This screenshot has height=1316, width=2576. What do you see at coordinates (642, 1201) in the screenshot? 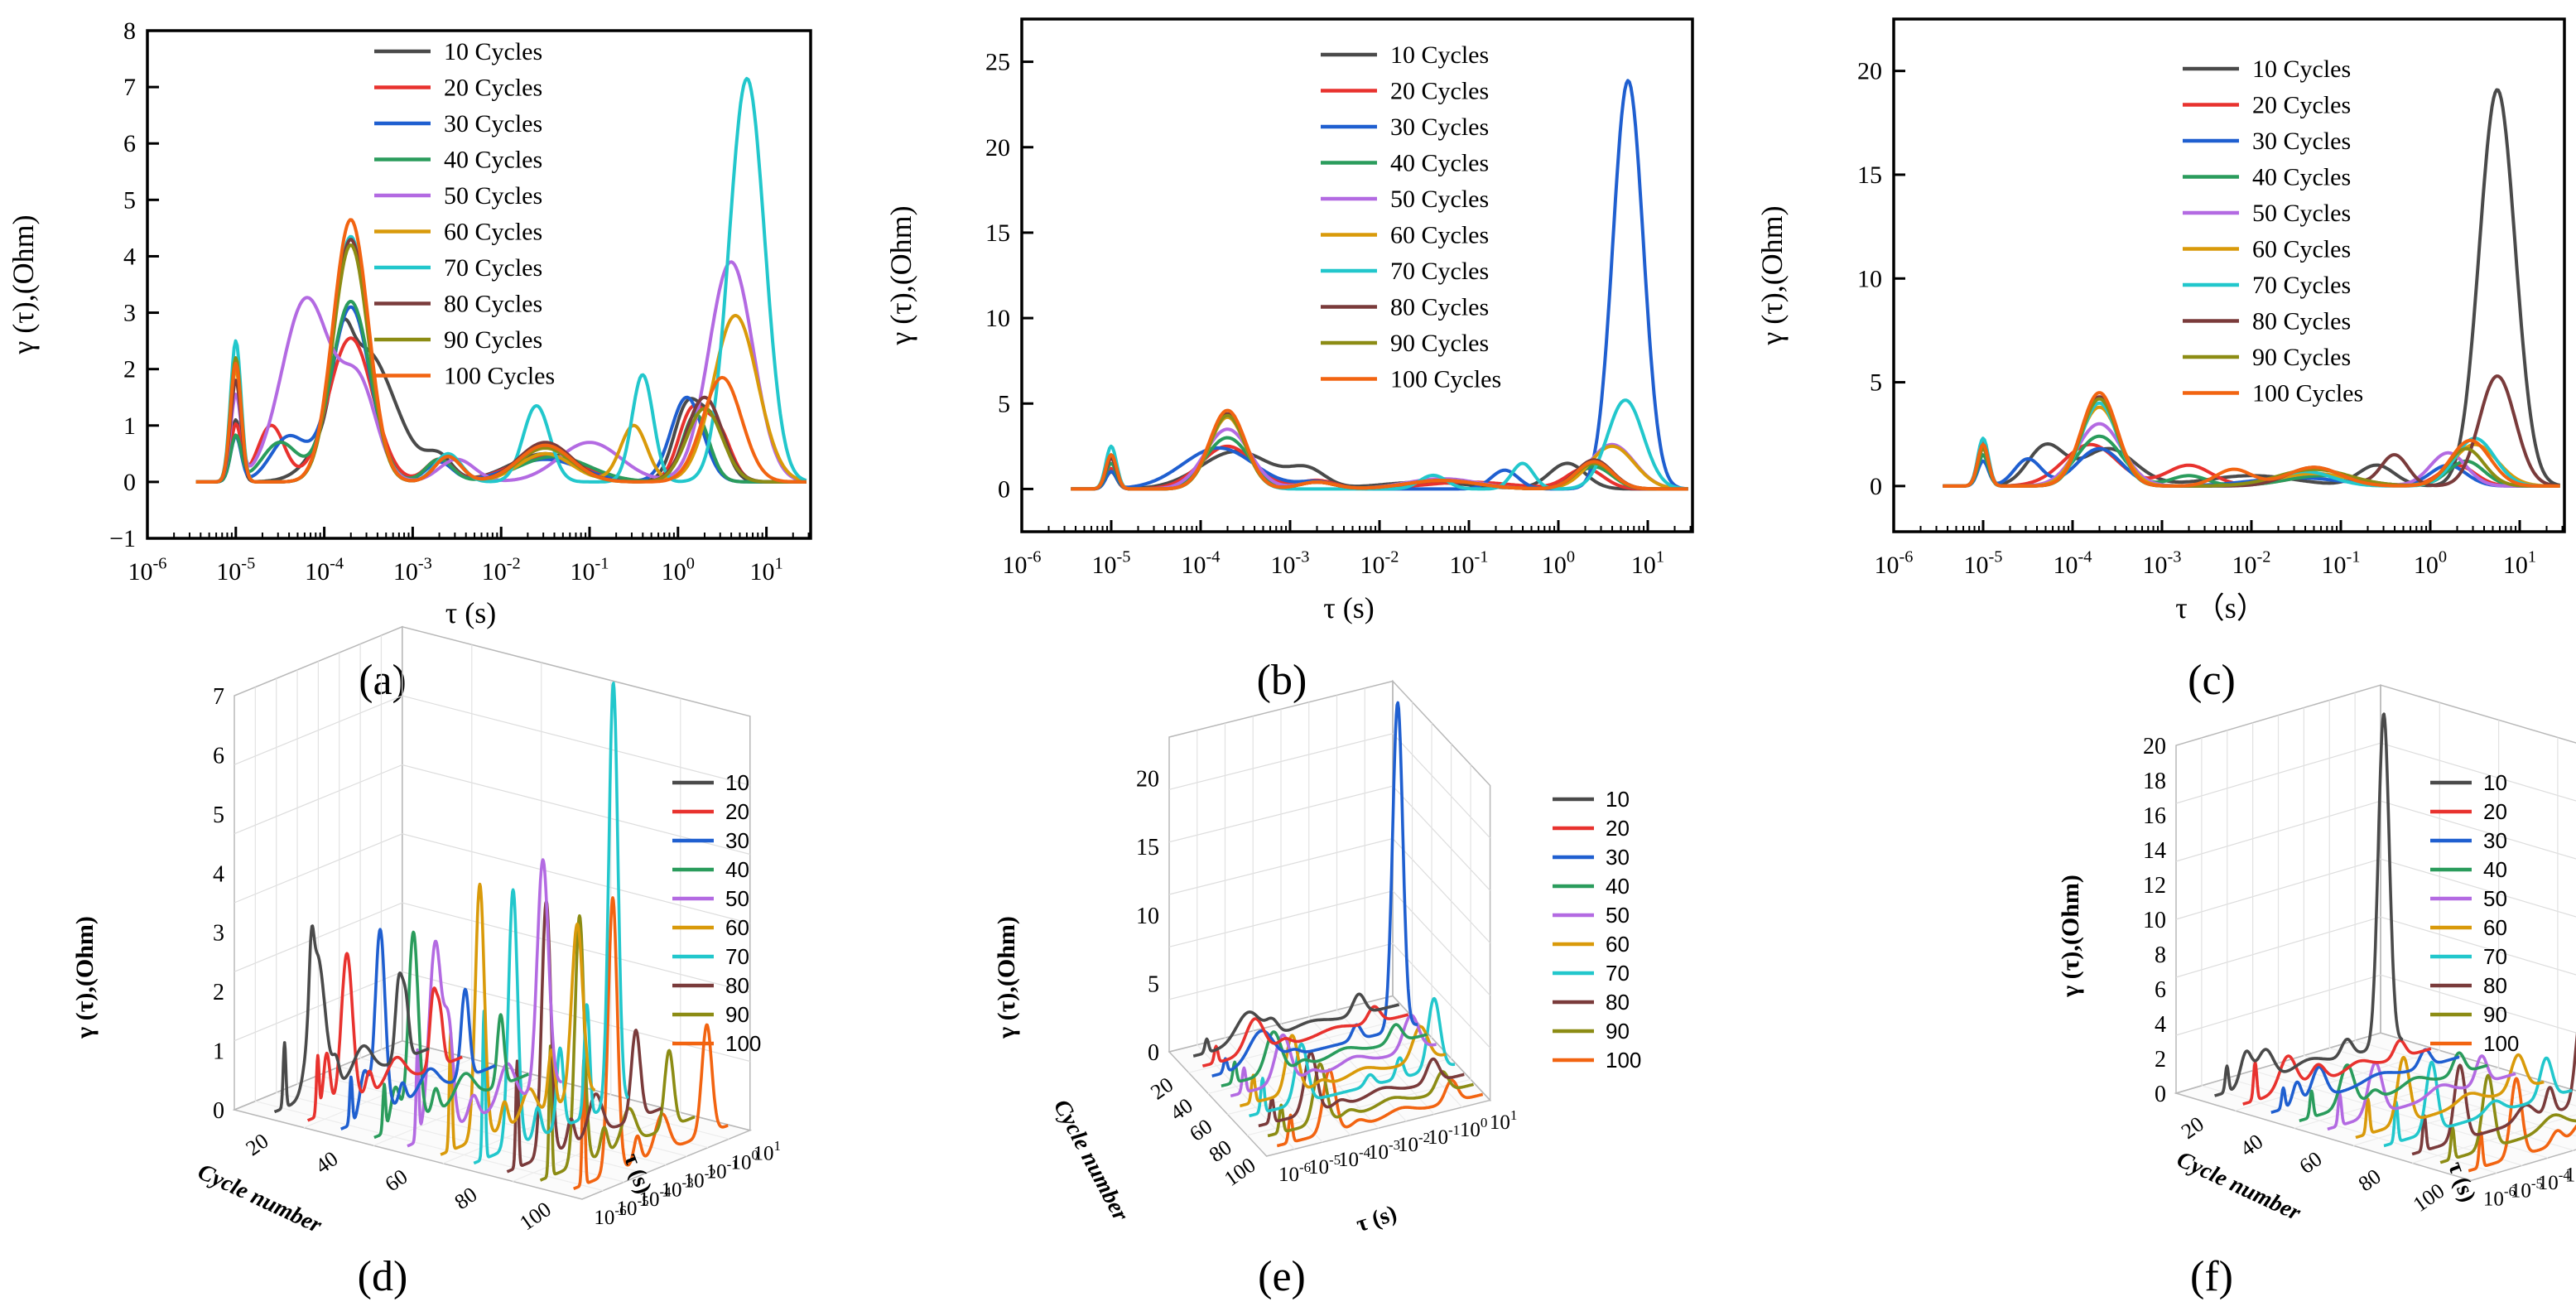
I see `tau-tick-label-exponent: -5` at bounding box center [642, 1201].